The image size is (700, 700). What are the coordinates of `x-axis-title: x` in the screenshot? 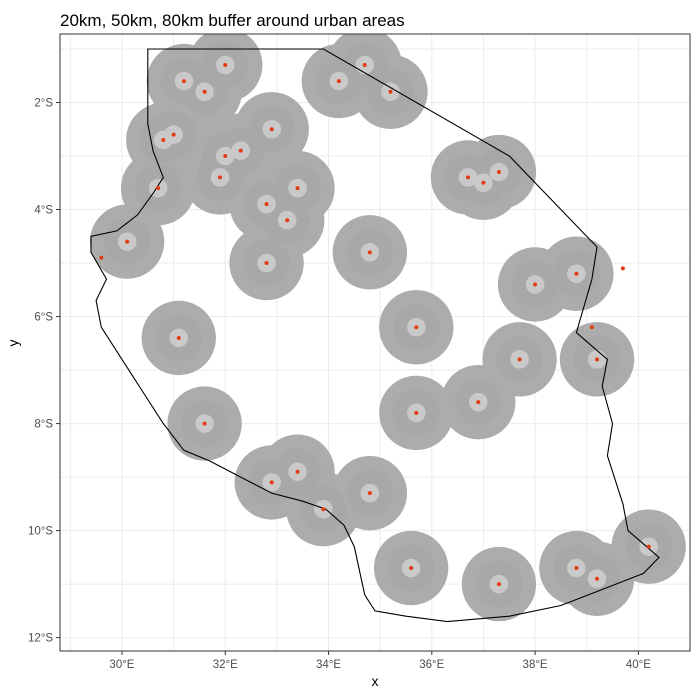 It's located at (375, 681).